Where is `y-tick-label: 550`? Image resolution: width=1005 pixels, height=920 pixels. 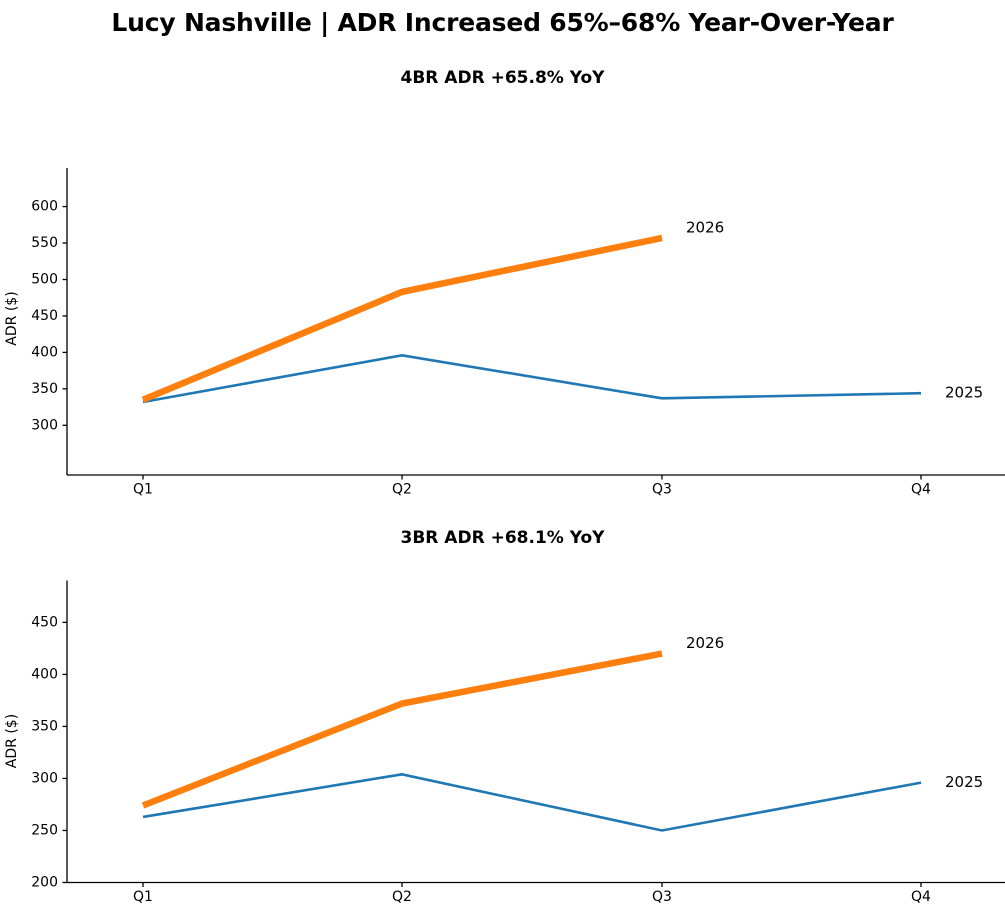 y-tick-label: 550 is located at coordinates (44, 243).